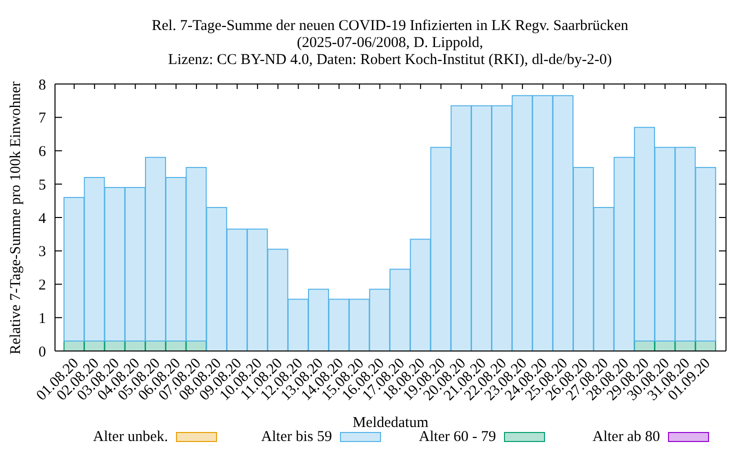  I want to click on y-tick-label: 2, so click(42, 286).